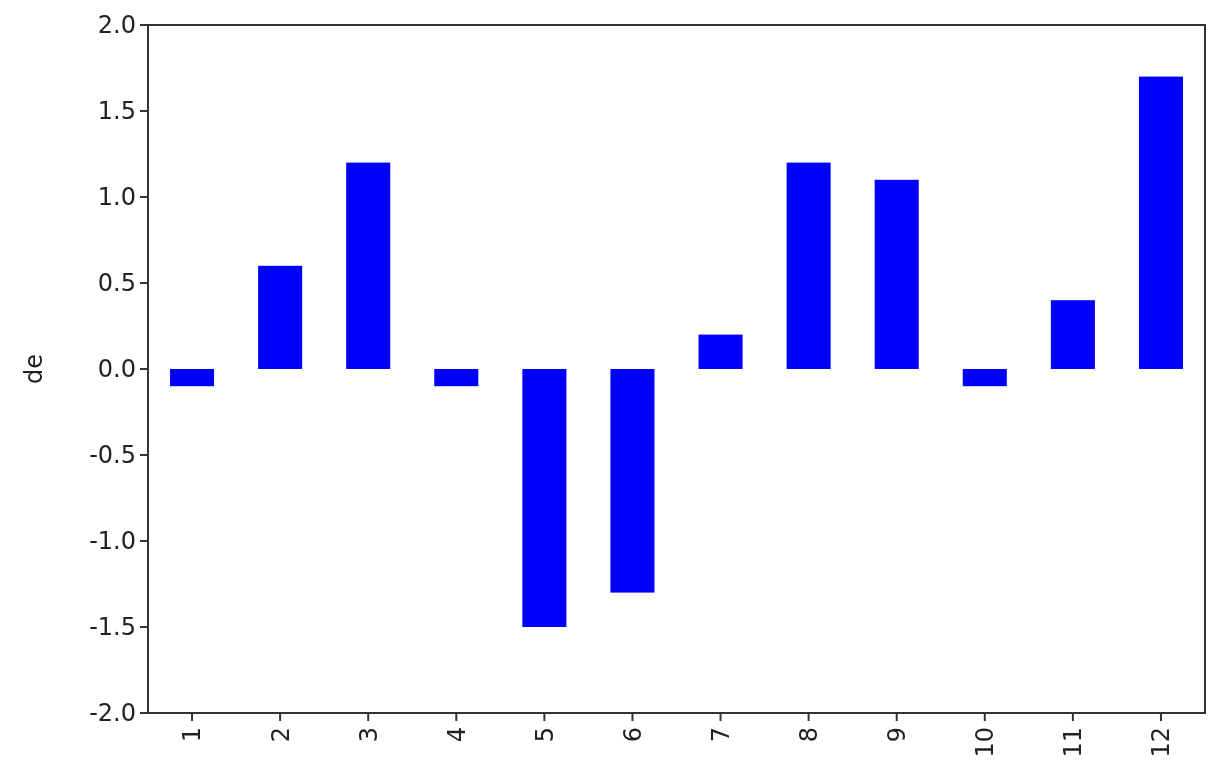 The image size is (1208, 771). Describe the element at coordinates (192, 735) in the screenshot. I see `x-tick-label: 1` at that location.